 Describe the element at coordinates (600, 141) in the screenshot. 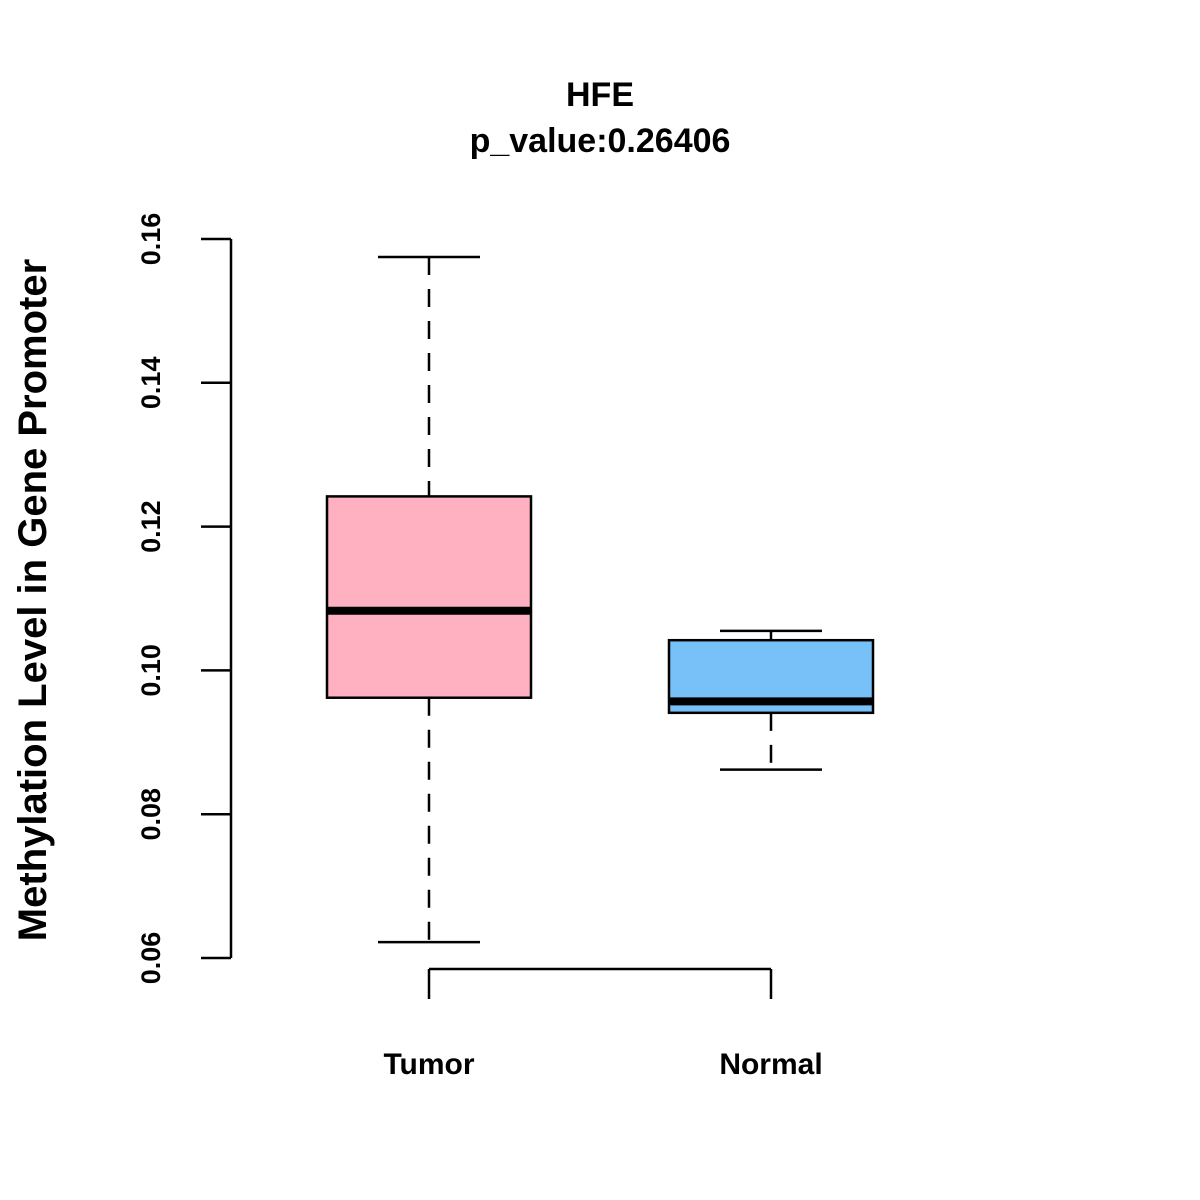

I see `chart-subtitle: p_value:0.26406` at that location.